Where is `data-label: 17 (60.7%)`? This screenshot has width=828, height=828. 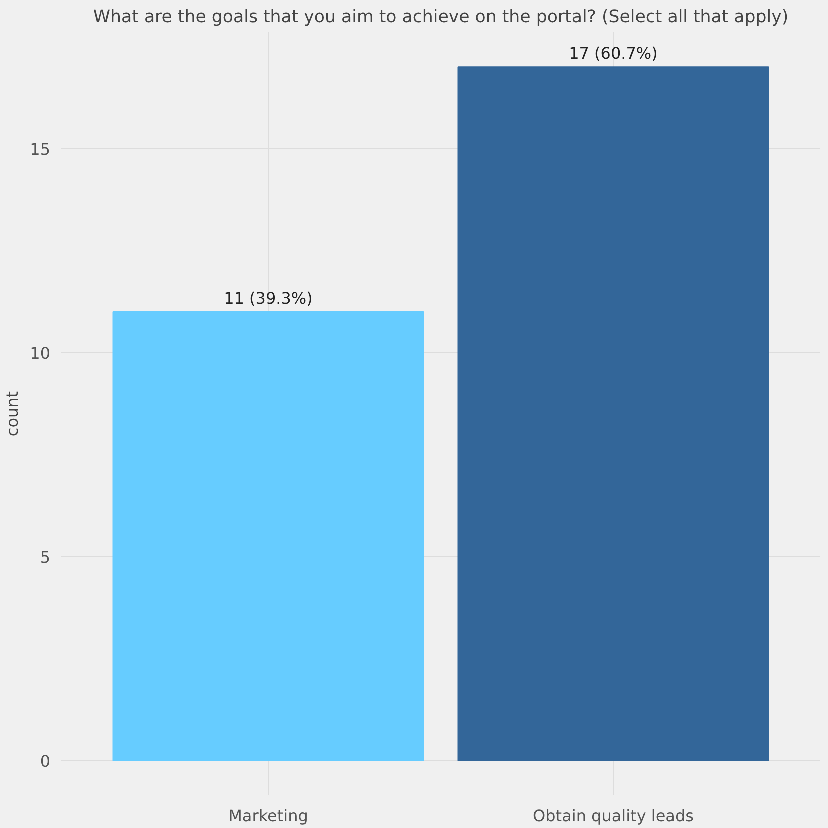
data-label: 17 (60.7%) is located at coordinates (613, 54).